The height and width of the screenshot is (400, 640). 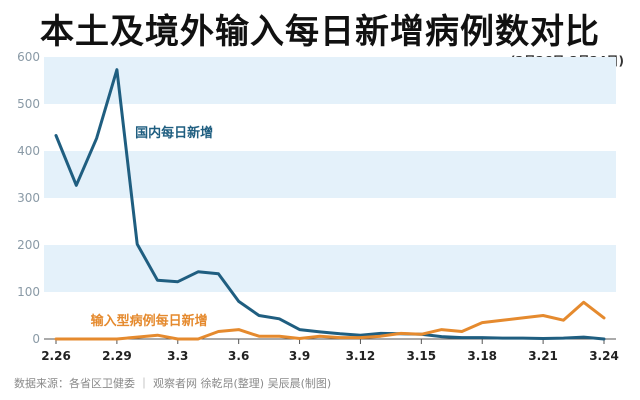 What do you see at coordinates (174, 133) in the screenshot?
I see `series-label-domestic: 国内每日新增` at bounding box center [174, 133].